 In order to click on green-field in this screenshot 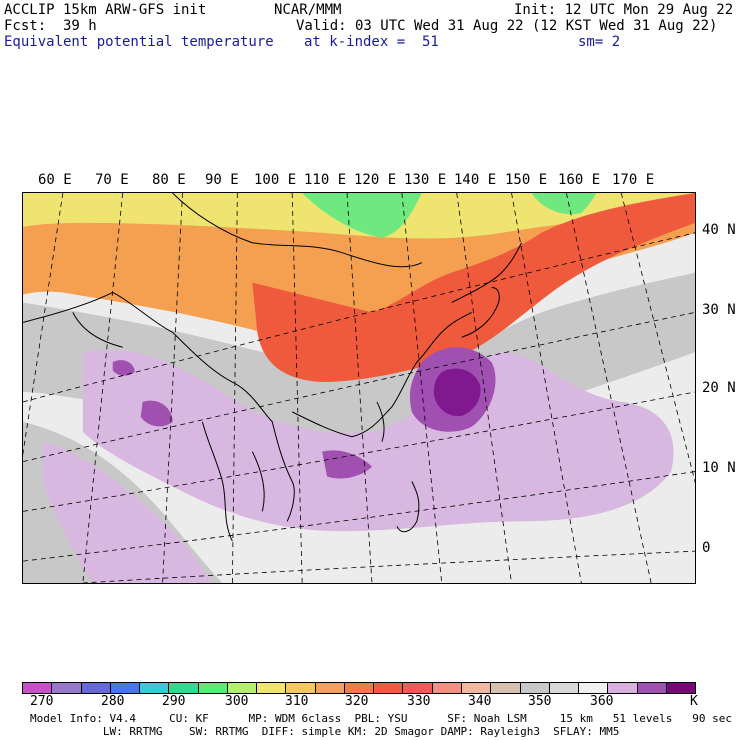, I will do `click(362, 215)`.